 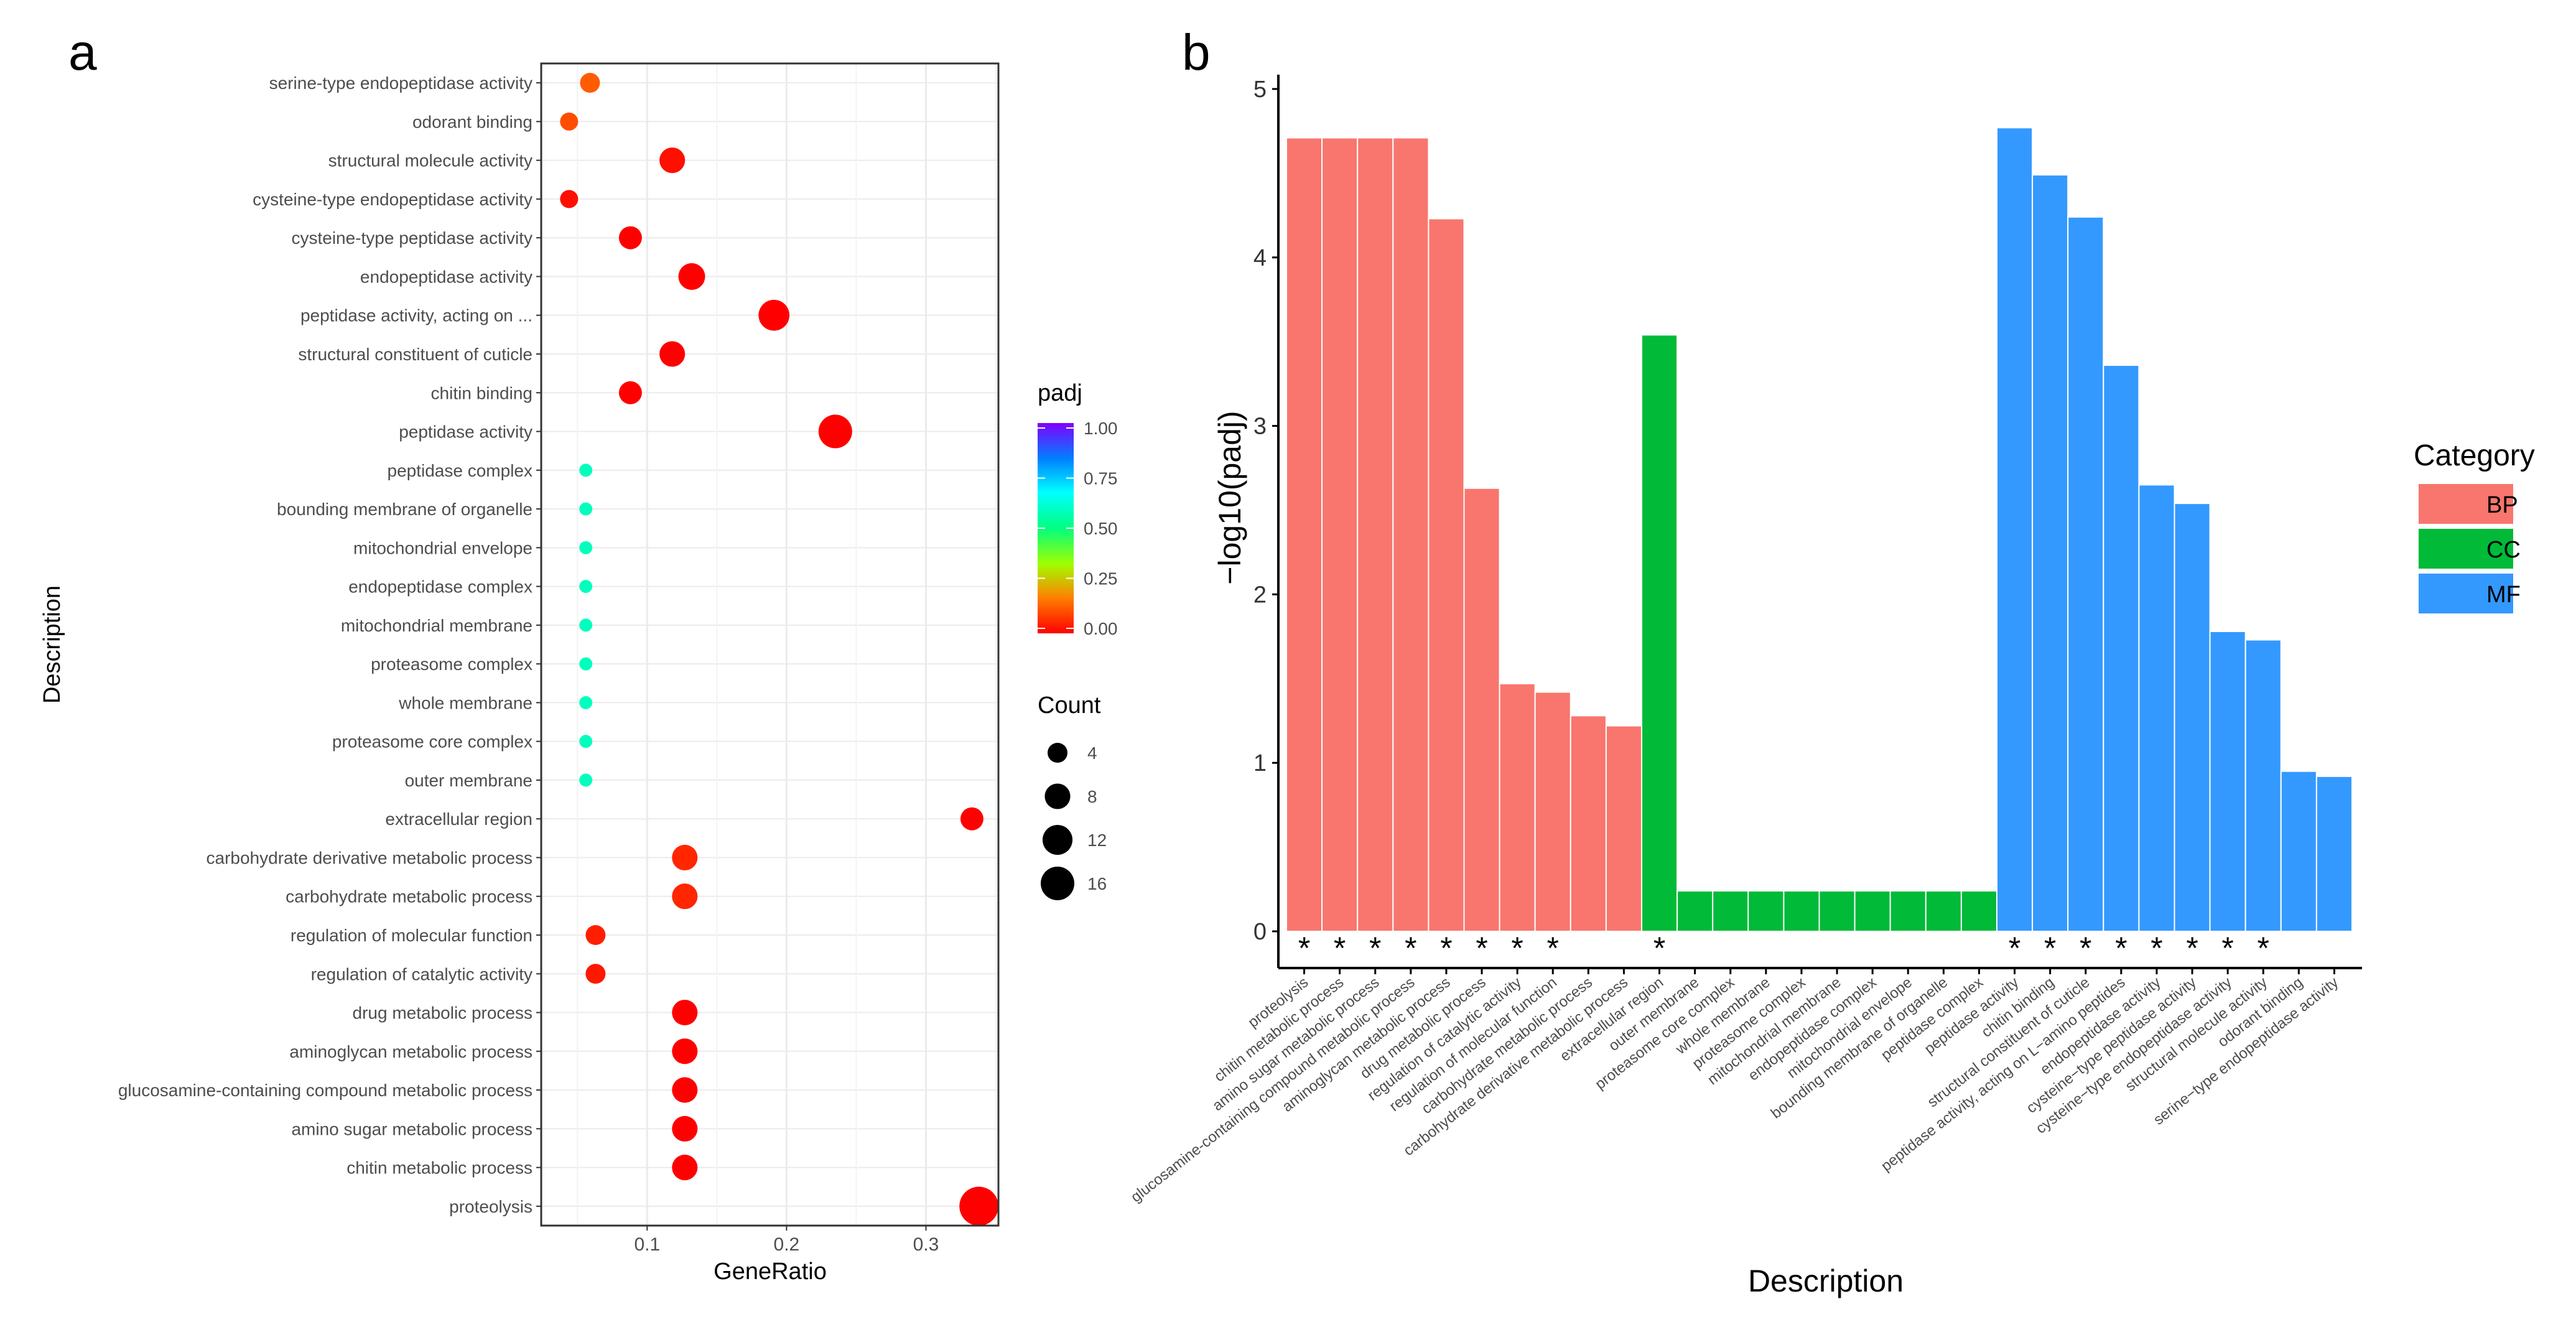 I want to click on y-tick-label: 1, so click(x=1260, y=763).